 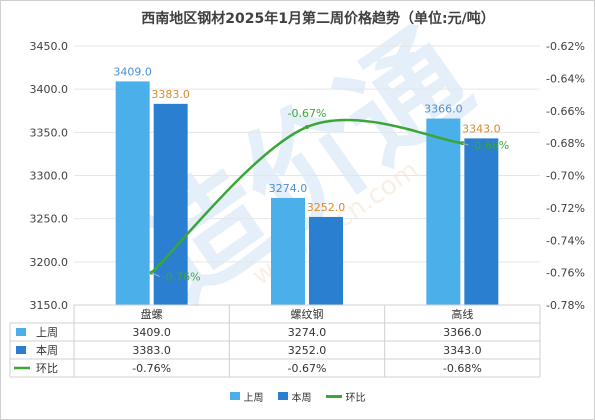 I want to click on table-cell: -0.67%, so click(x=307, y=368).